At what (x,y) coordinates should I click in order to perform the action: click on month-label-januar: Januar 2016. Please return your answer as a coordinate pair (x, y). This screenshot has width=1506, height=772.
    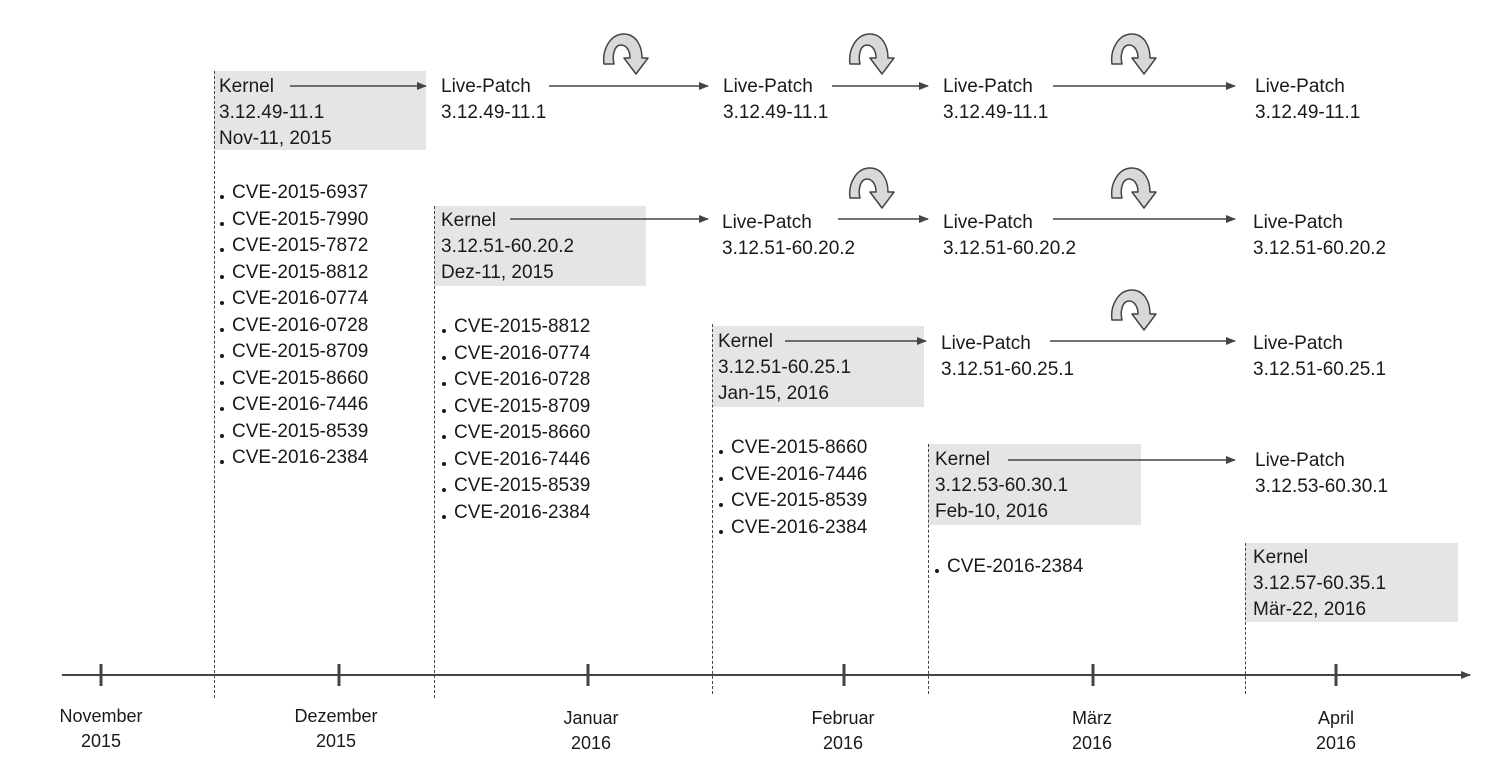
    Looking at the image, I should click on (591, 731).